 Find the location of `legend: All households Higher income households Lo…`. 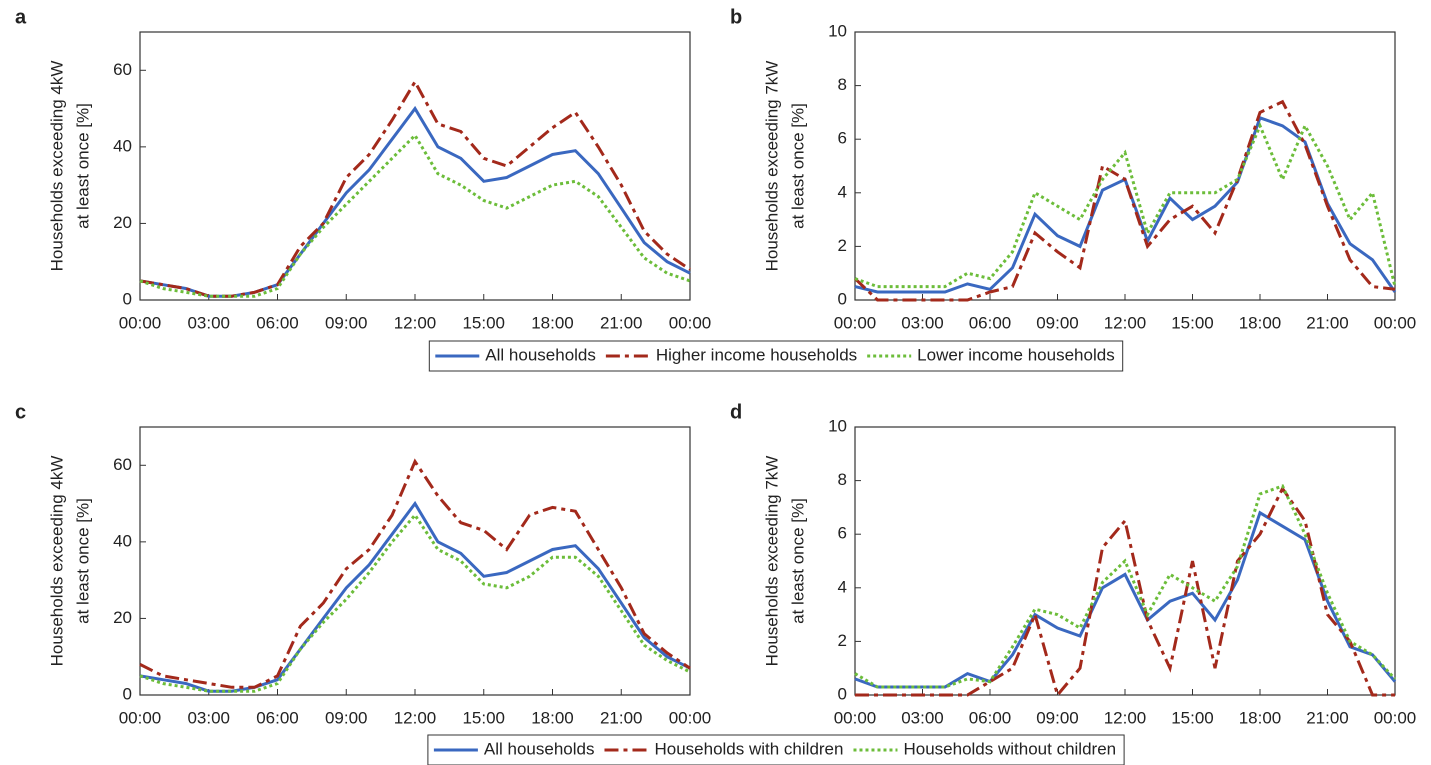

legend: All households Higher income households Lo… is located at coordinates (776, 356).